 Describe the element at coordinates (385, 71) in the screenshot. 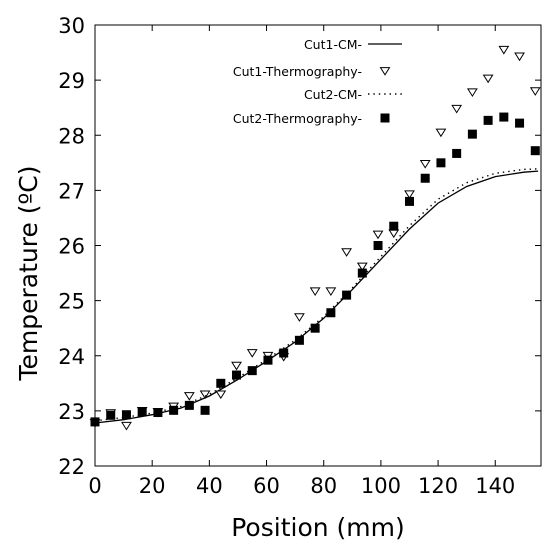

I see `legend-swatch-cut1-thermography` at that location.